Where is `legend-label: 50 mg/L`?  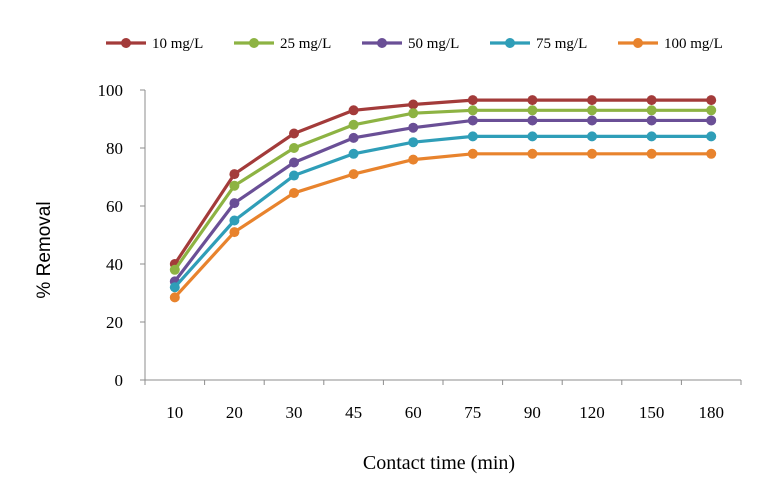
legend-label: 50 mg/L is located at coordinates (433, 44).